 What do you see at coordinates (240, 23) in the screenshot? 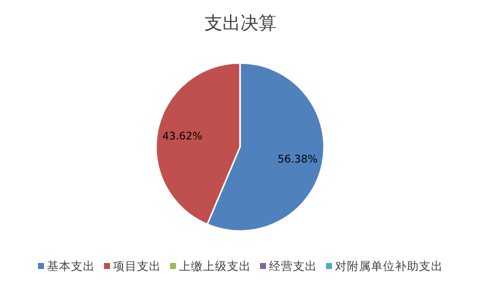
I see `chart-title: 支出决算` at bounding box center [240, 23].